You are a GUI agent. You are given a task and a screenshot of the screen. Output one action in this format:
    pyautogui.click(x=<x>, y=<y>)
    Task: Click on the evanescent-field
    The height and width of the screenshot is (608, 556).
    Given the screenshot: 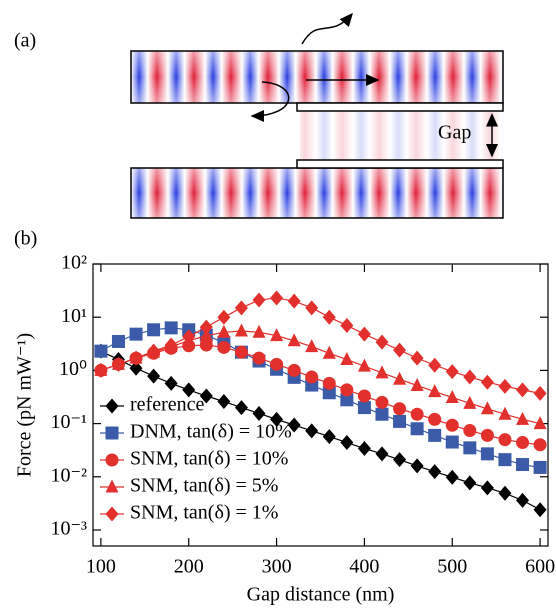 What is the action you would take?
    pyautogui.click(x=401, y=135)
    